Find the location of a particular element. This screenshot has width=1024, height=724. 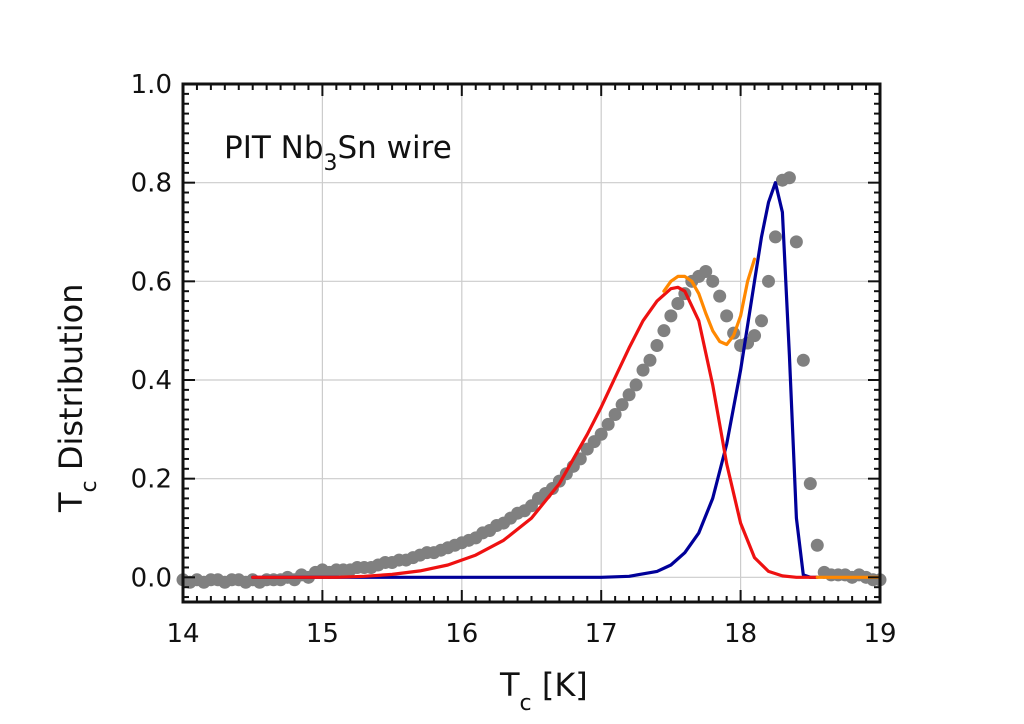

x-axis-title: Tc [K] is located at coordinates (543, 691).